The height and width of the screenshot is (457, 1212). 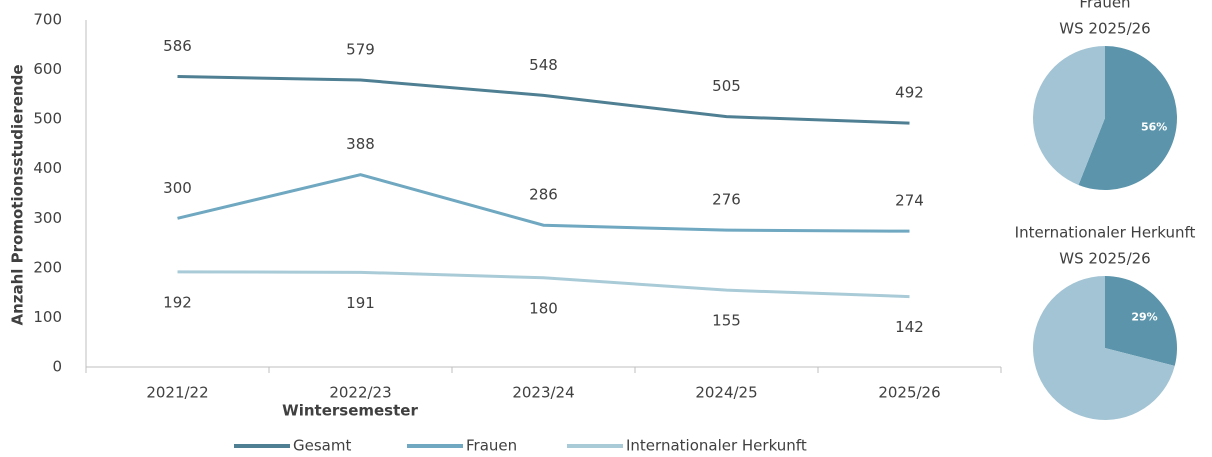 I want to click on data-label: 155, so click(x=726, y=321).